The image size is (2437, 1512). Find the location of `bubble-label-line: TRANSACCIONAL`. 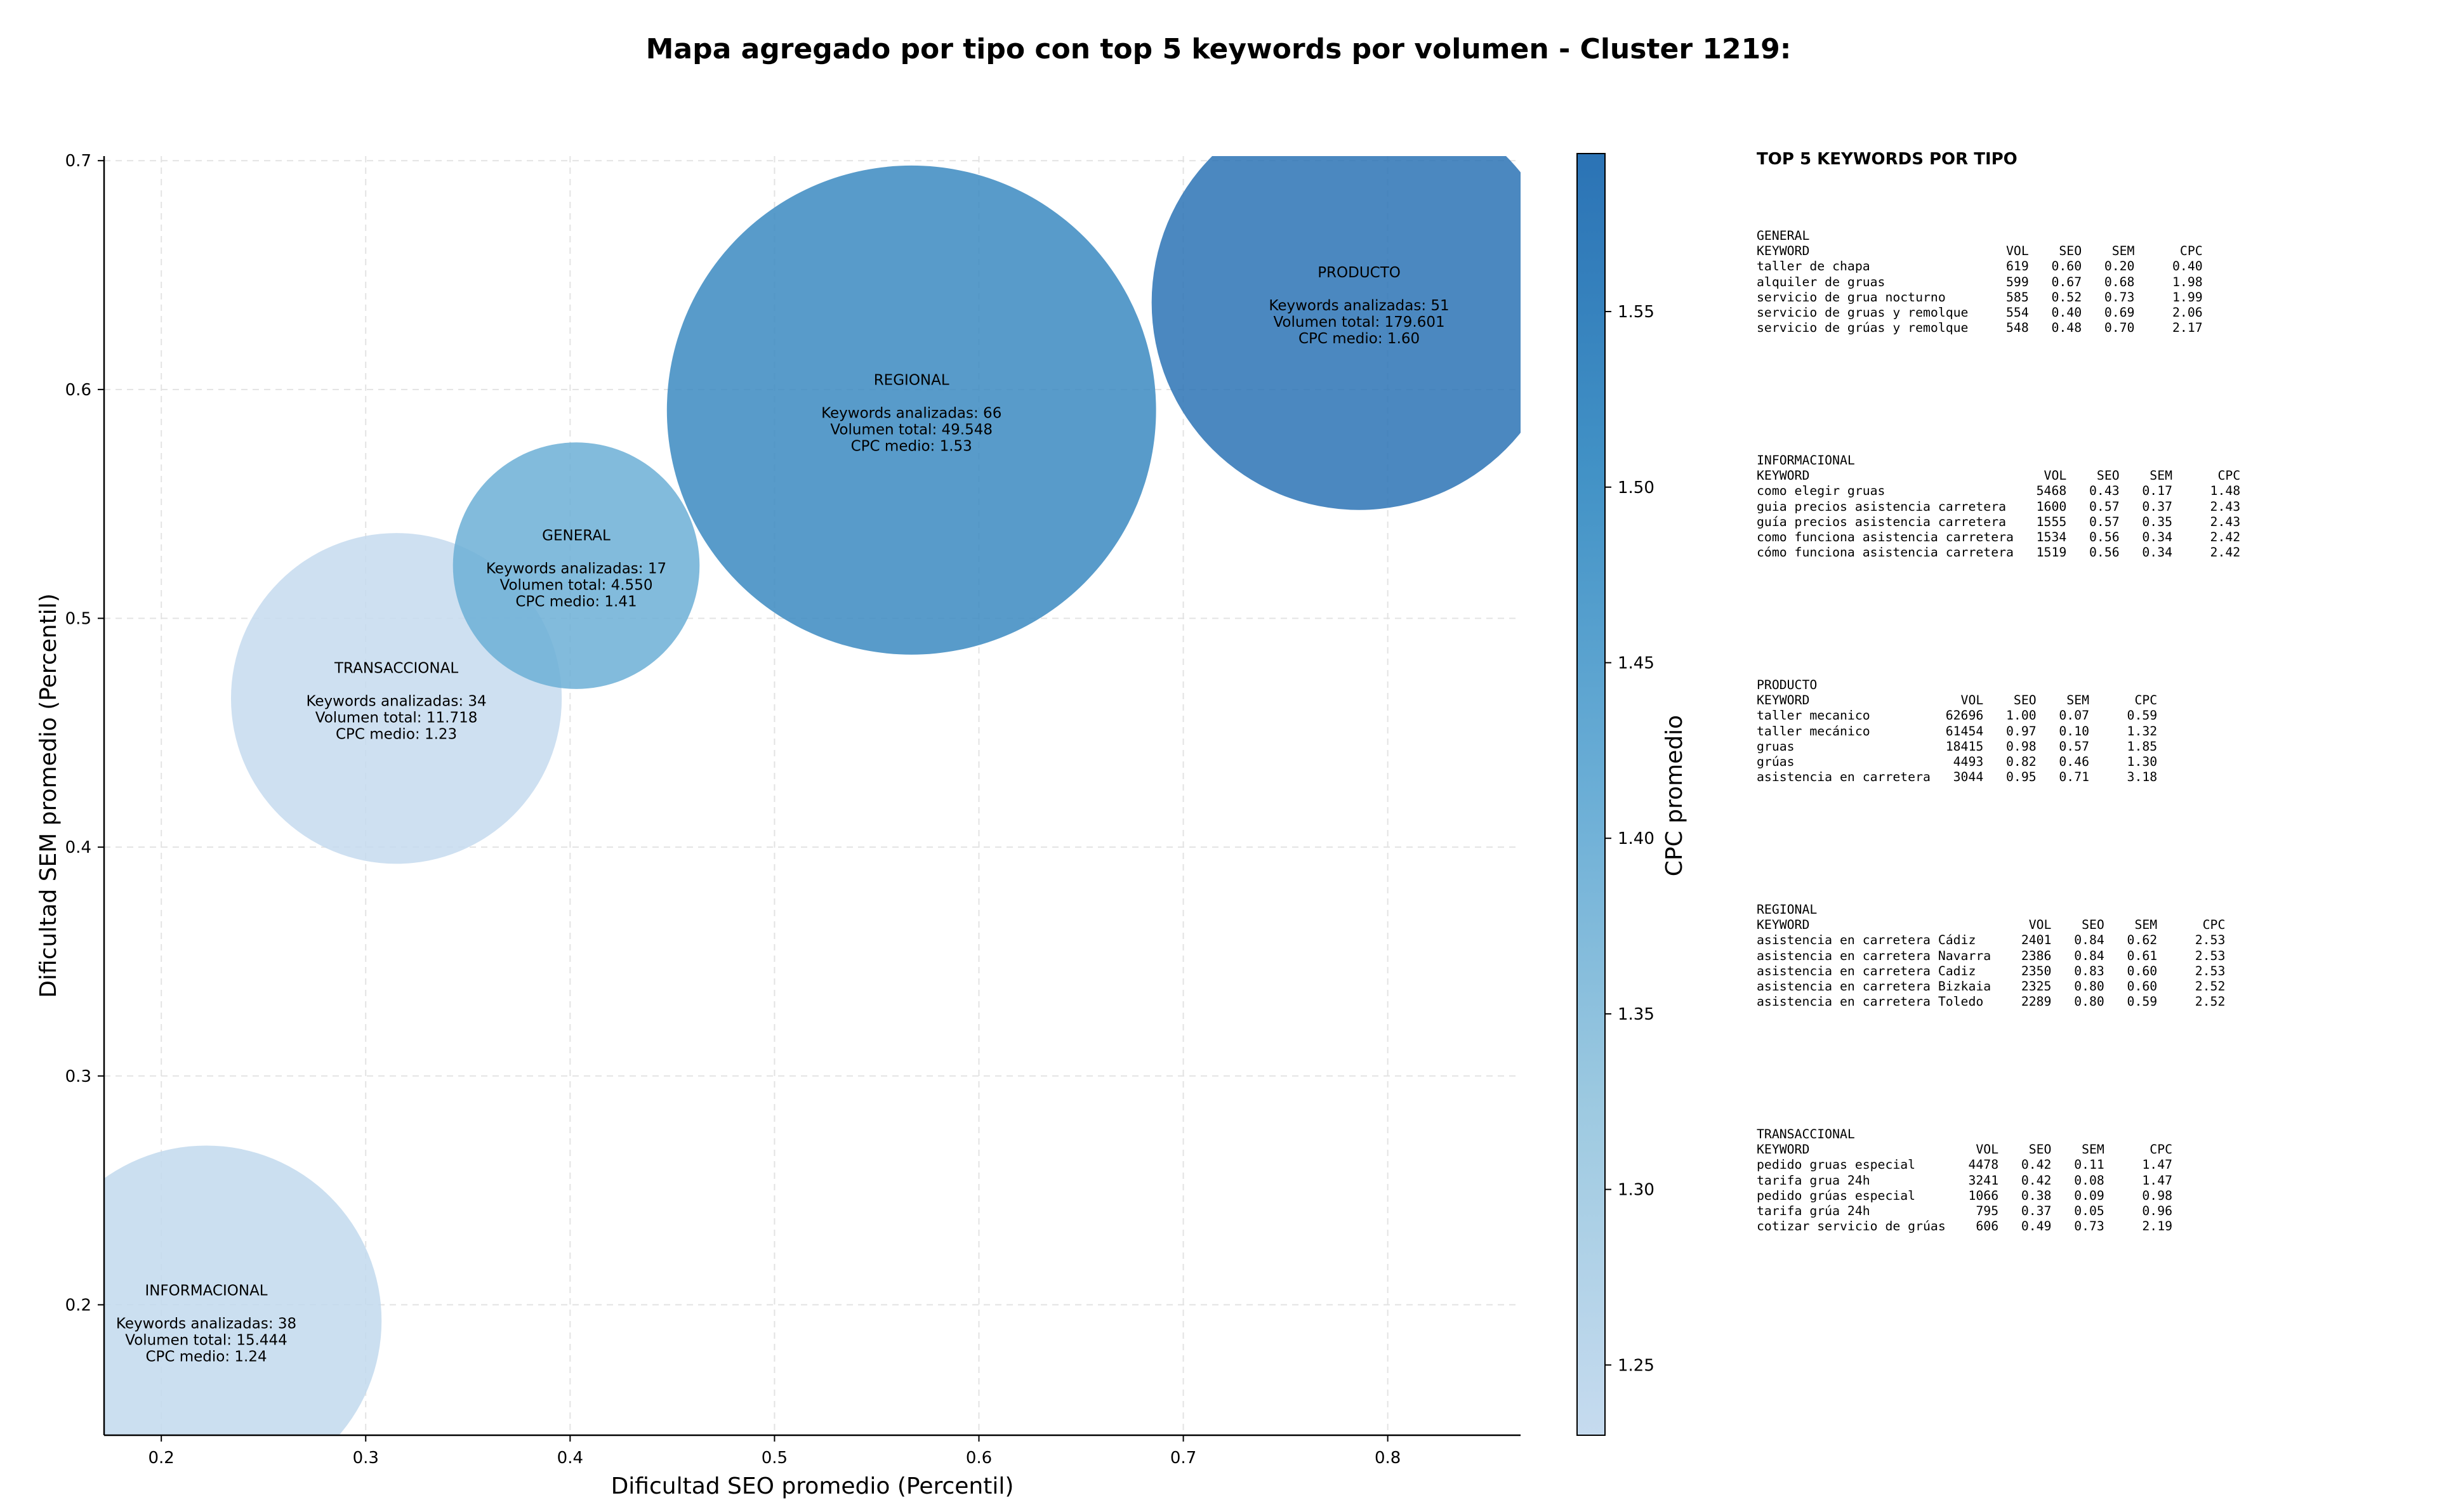

bubble-label-line: TRANSACCIONAL is located at coordinates (396, 669).